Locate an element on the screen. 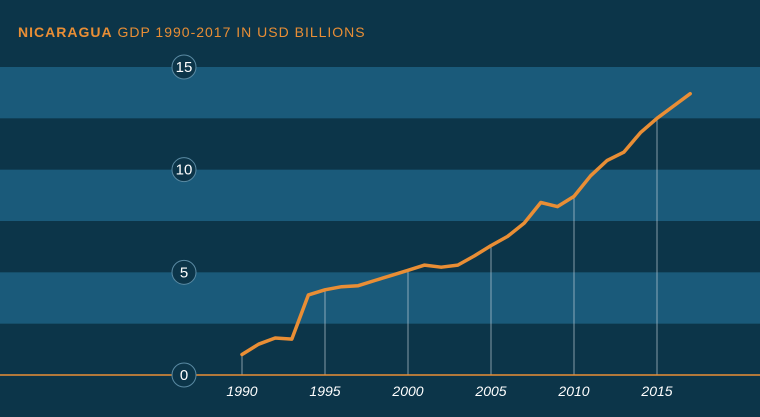  y-tick-label: 0 is located at coordinates (184, 375).